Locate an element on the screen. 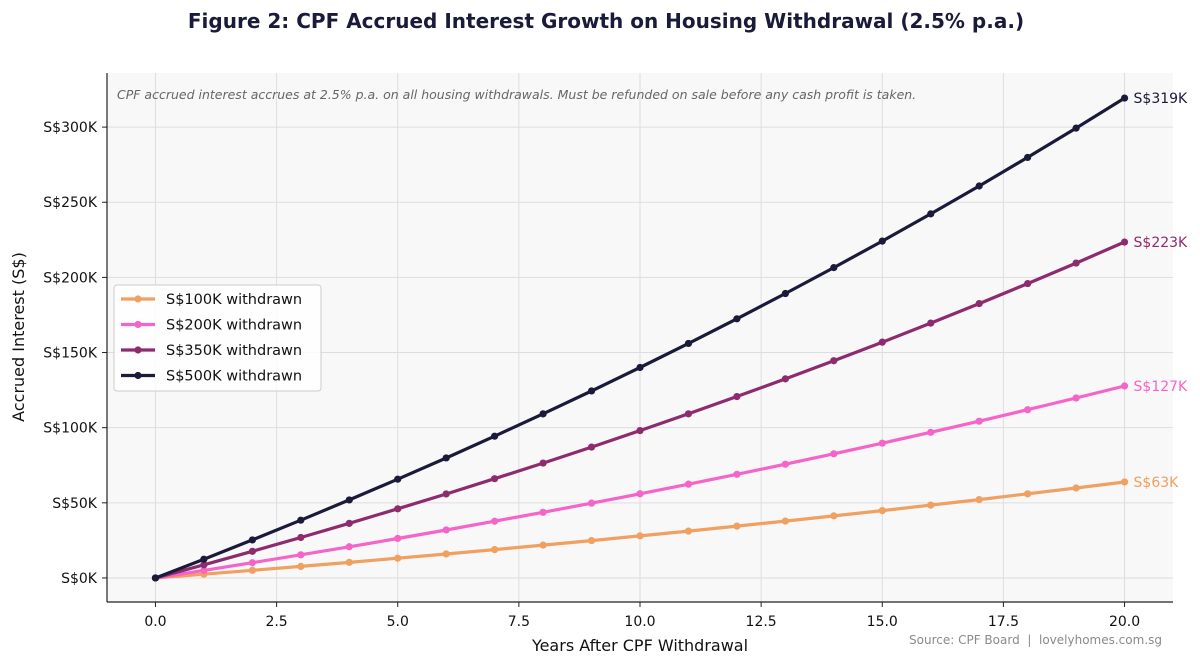 The image size is (1200, 665). y-tick-label: S$0K is located at coordinates (79, 579).